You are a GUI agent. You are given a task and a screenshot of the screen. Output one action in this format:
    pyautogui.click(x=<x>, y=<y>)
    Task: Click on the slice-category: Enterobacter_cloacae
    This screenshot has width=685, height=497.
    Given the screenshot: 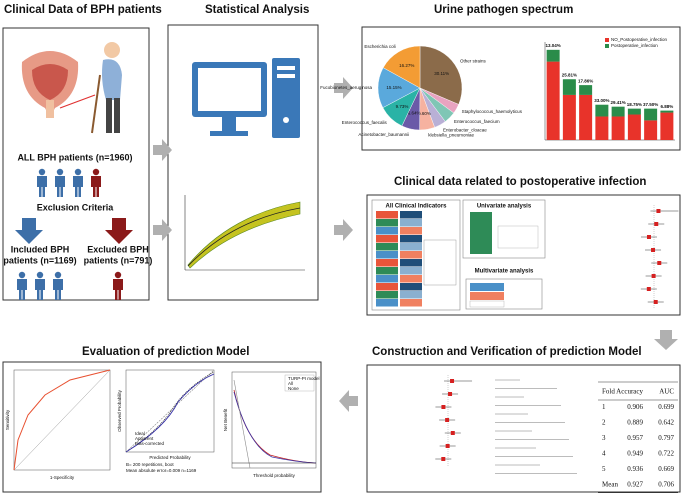 What is the action you would take?
    pyautogui.click(x=465, y=129)
    